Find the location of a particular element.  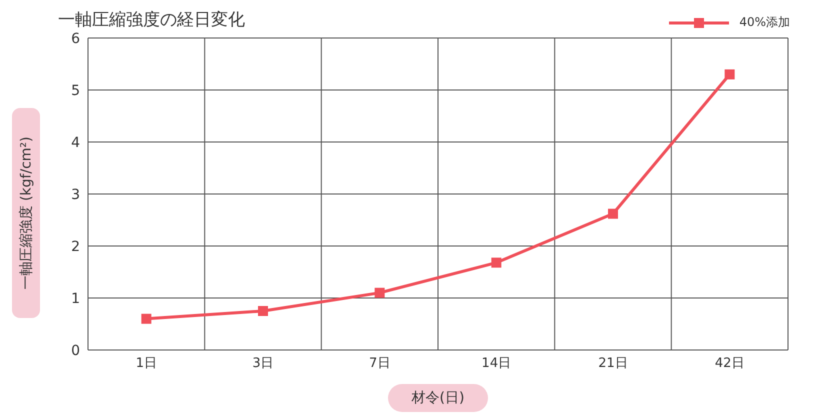

y-tick-label: 5 is located at coordinates (75, 90).